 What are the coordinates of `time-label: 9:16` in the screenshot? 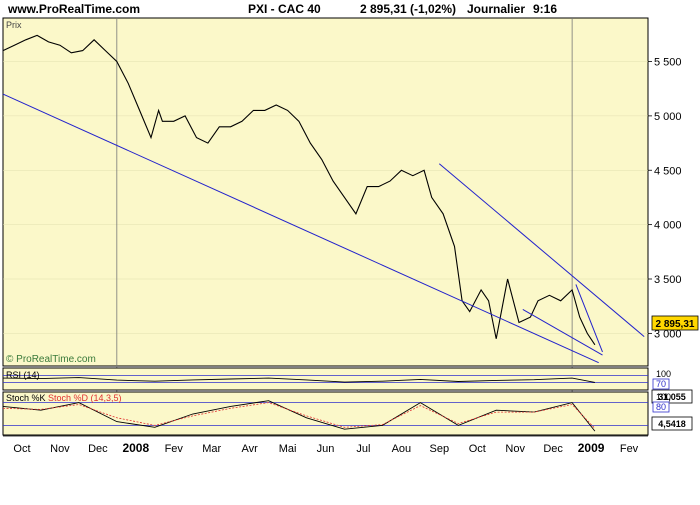 It's located at (545, 9).